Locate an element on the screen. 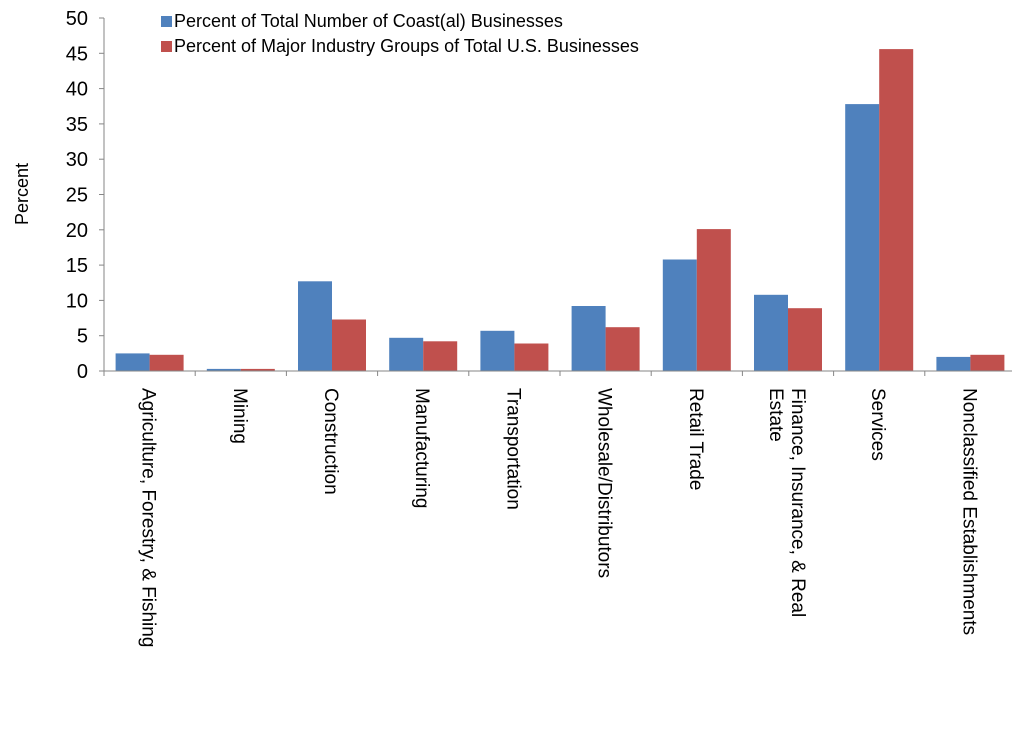 This screenshot has width=1012, height=731. x-category-label: Construction is located at coordinates (330, 441).